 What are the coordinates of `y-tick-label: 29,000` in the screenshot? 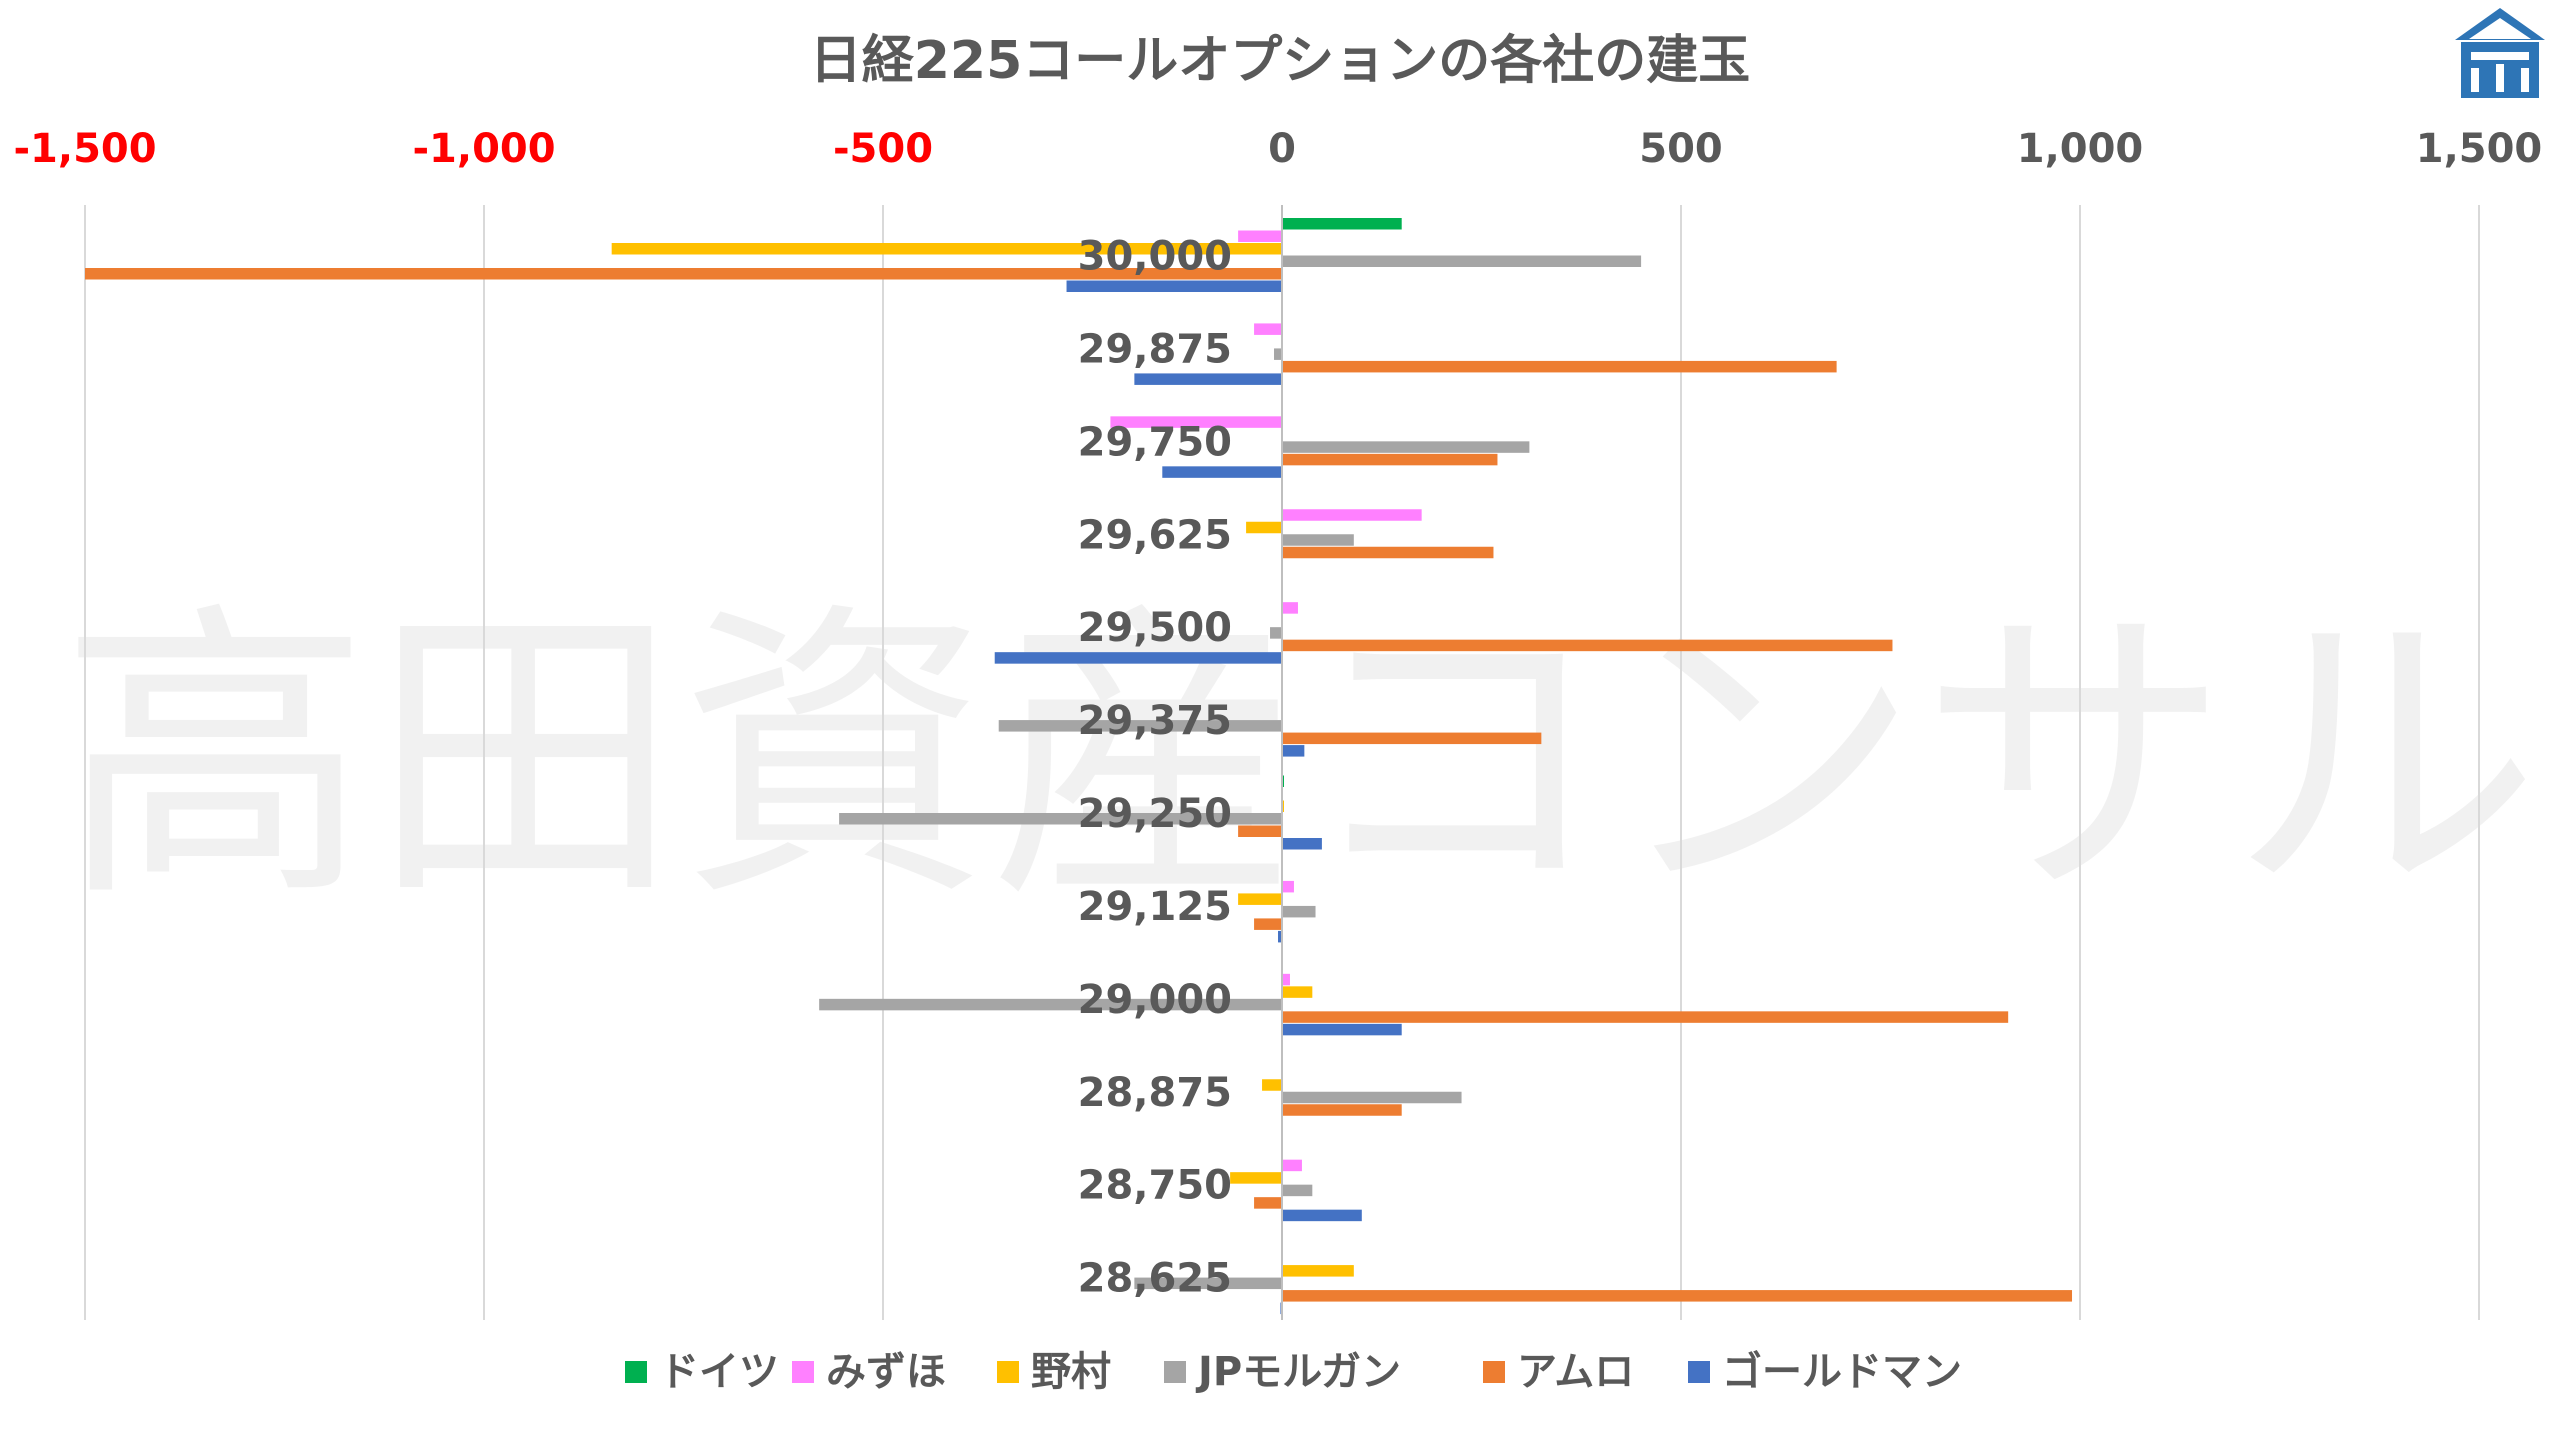 It's located at (1155, 1000).